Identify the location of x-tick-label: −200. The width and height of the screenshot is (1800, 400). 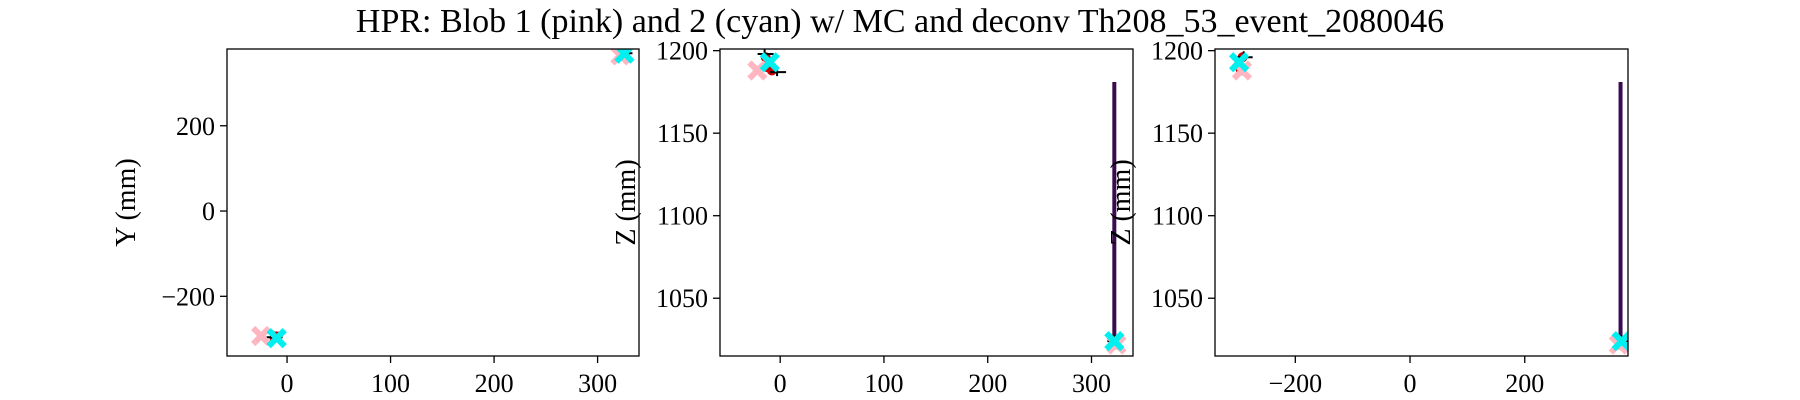
(1295, 383).